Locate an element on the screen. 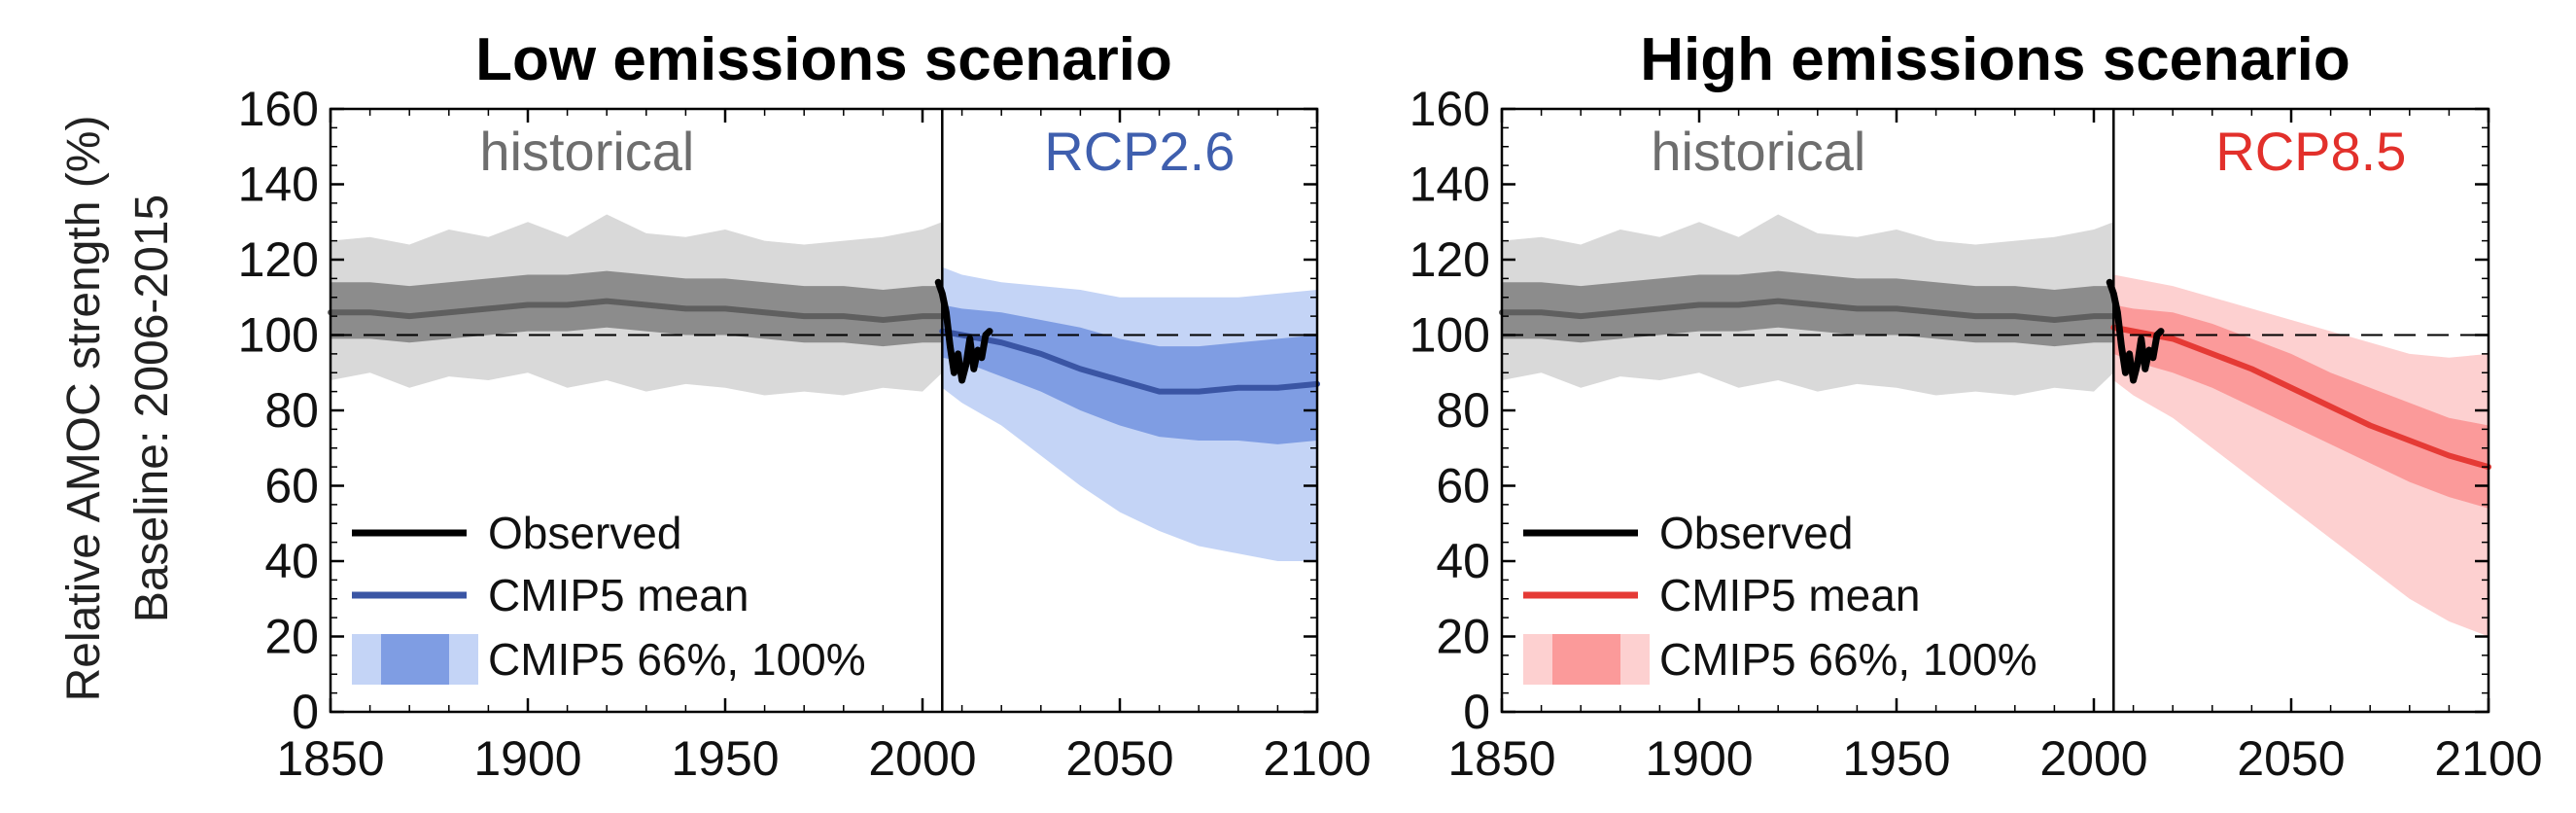 The image size is (2576, 813). chart-title: Low emissions scenario is located at coordinates (823, 60).